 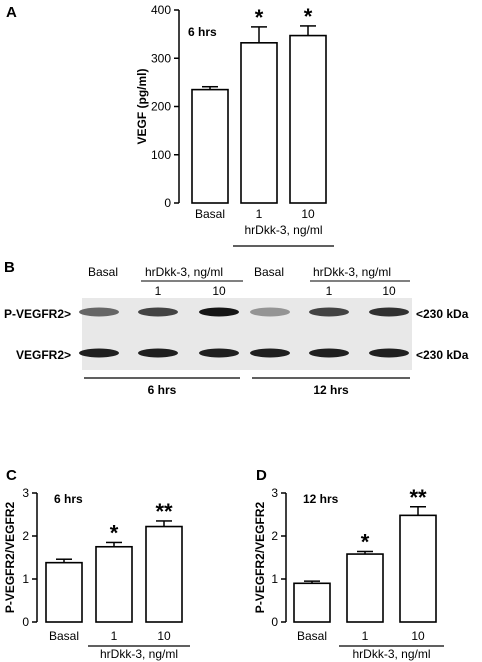 I want to click on chart-a-category-label: 1, so click(x=259, y=214).